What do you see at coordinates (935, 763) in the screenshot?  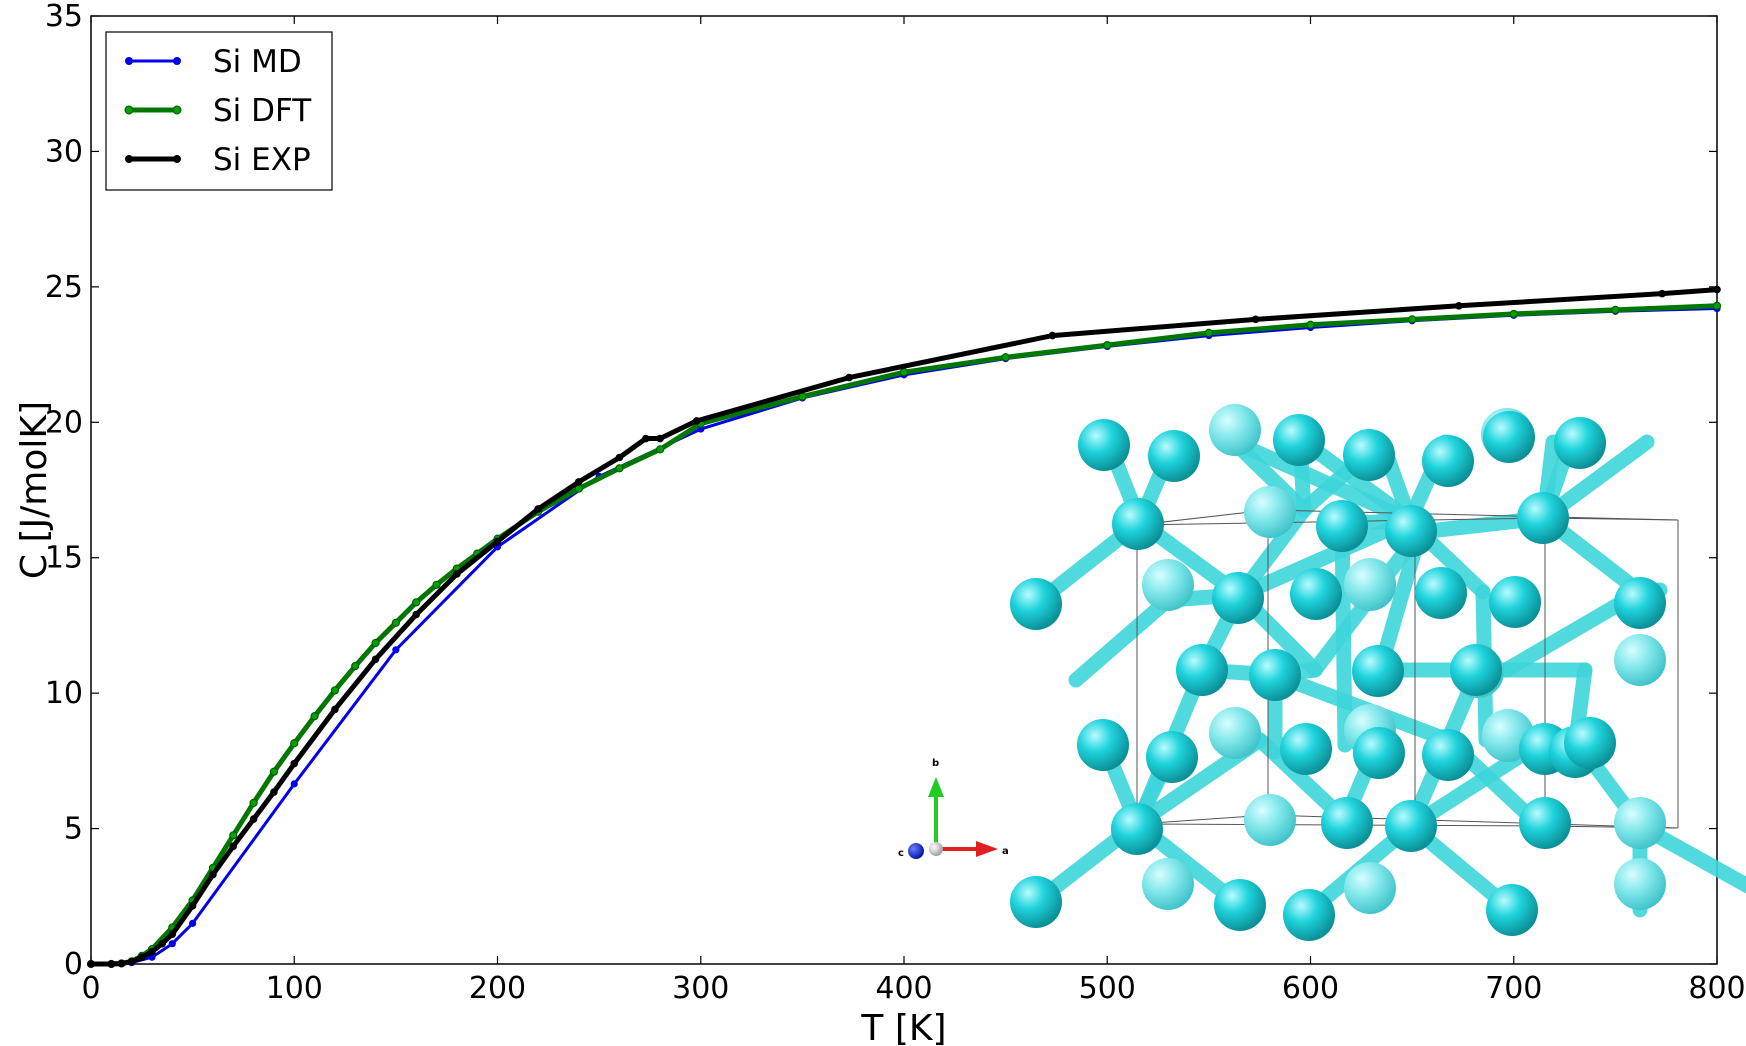 I see `axis-label-b: b` at bounding box center [935, 763].